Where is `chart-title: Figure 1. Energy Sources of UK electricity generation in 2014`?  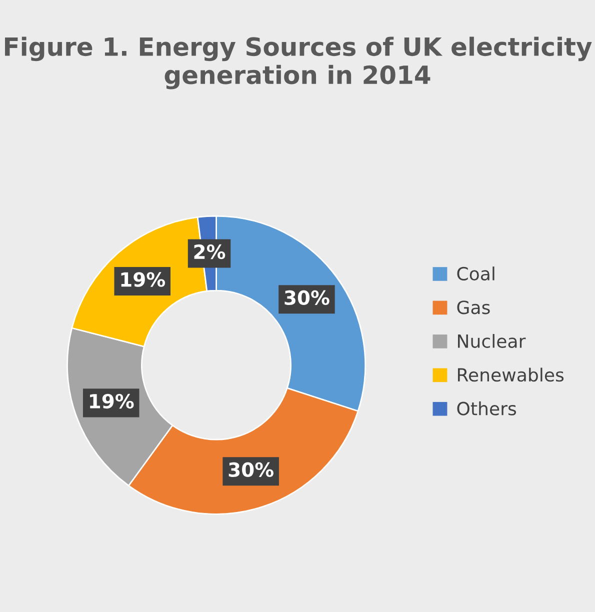
chart-title: Figure 1. Energy Sources of UK electricity generation in 2014 is located at coordinates (298, 63).